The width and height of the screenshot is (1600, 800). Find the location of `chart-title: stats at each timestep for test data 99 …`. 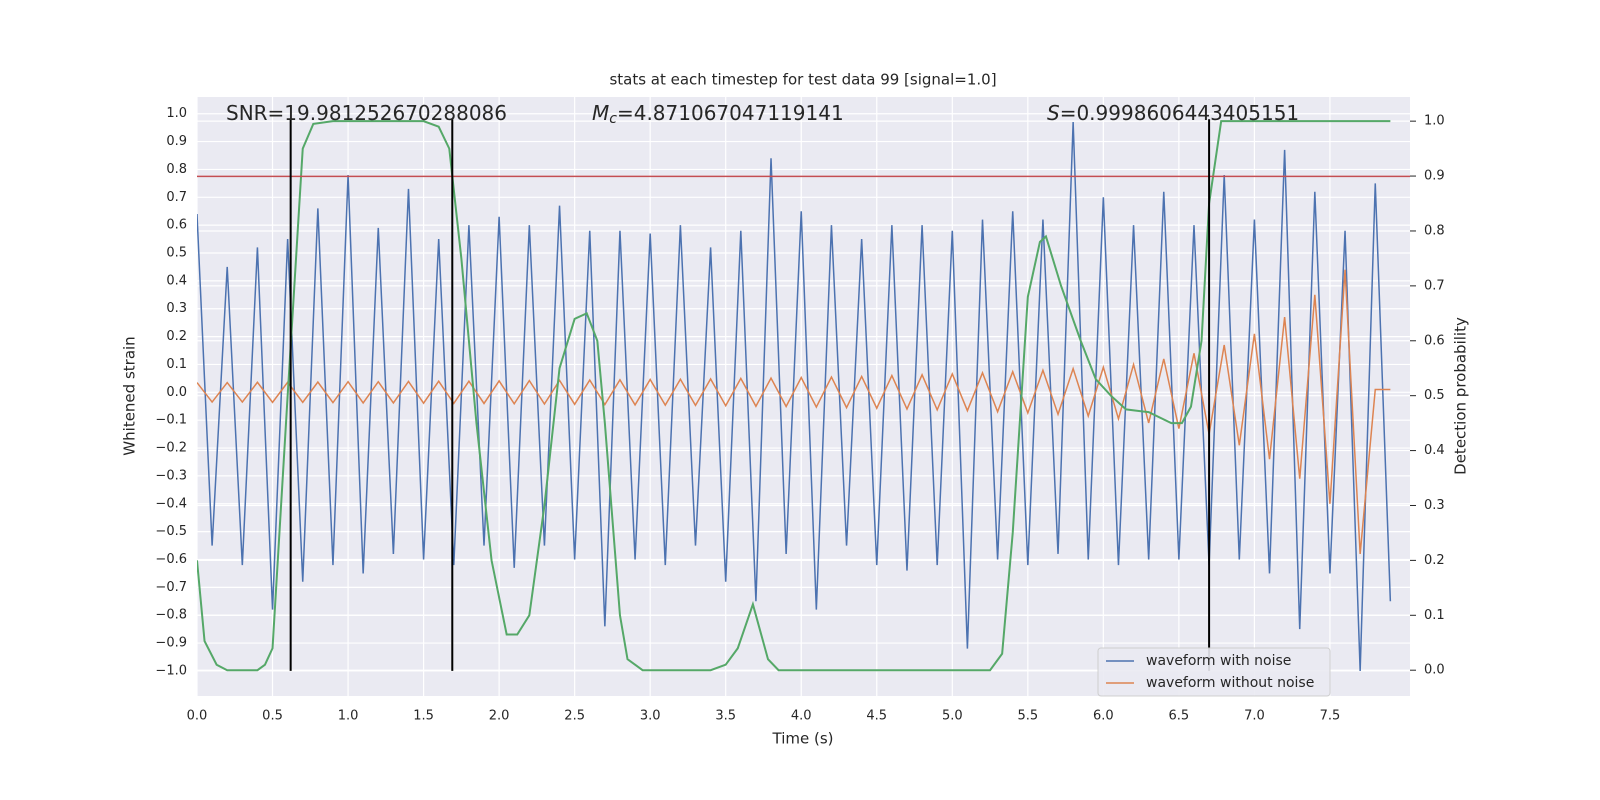

chart-title: stats at each timestep for test data 99 … is located at coordinates (802, 80).